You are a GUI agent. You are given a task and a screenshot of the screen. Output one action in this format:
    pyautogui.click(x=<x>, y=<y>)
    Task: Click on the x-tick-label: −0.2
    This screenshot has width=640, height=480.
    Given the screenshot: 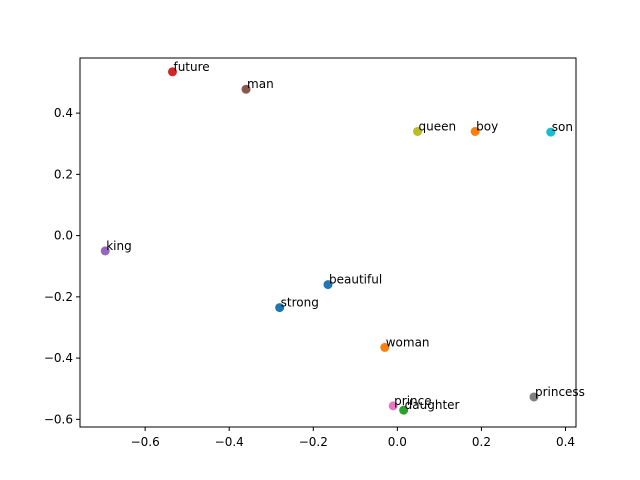 What is the action you would take?
    pyautogui.click(x=313, y=442)
    